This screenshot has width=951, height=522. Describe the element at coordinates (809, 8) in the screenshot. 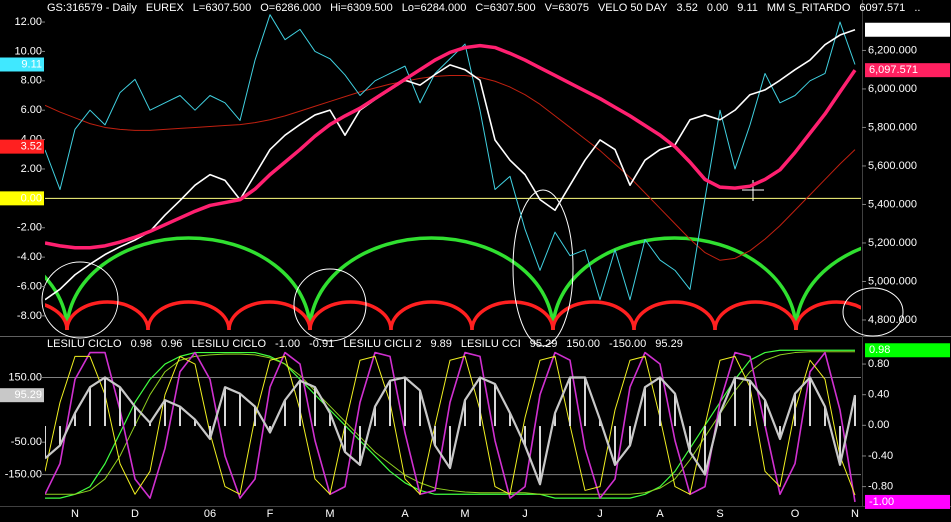

I see `header-text: MM S_RITARDO` at that location.